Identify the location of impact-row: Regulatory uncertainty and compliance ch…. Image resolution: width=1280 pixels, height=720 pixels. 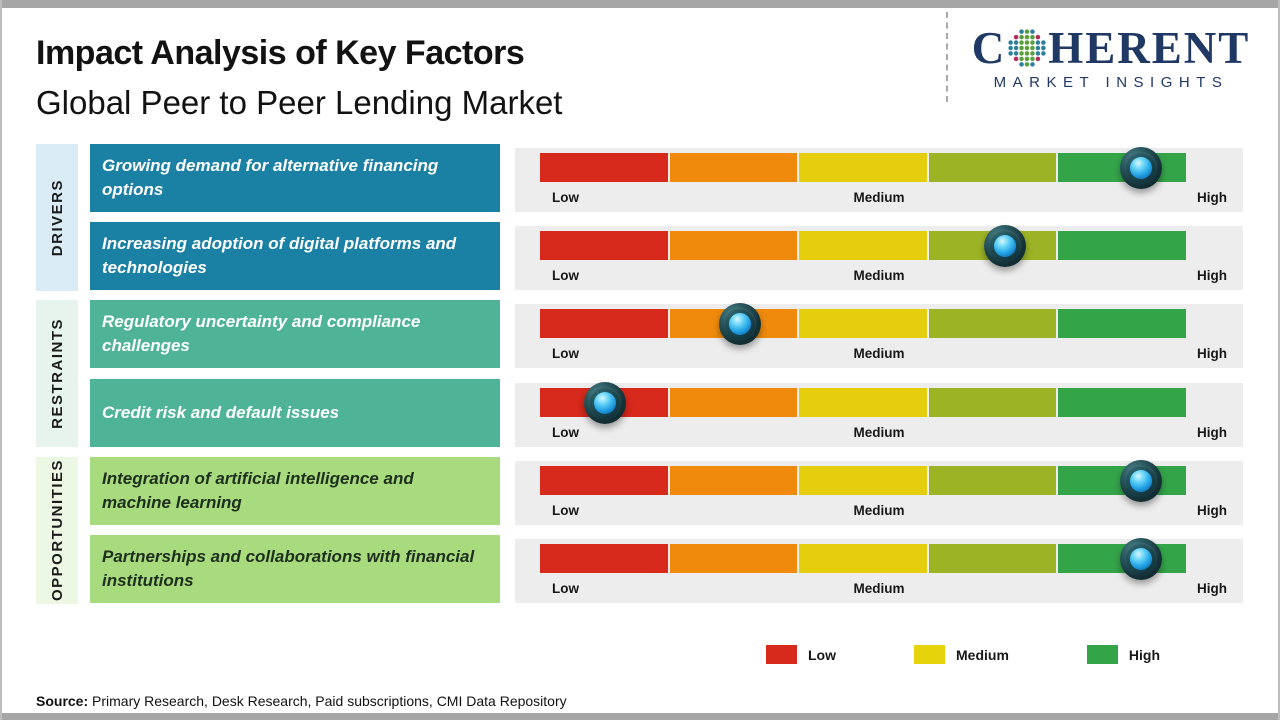
(640, 334).